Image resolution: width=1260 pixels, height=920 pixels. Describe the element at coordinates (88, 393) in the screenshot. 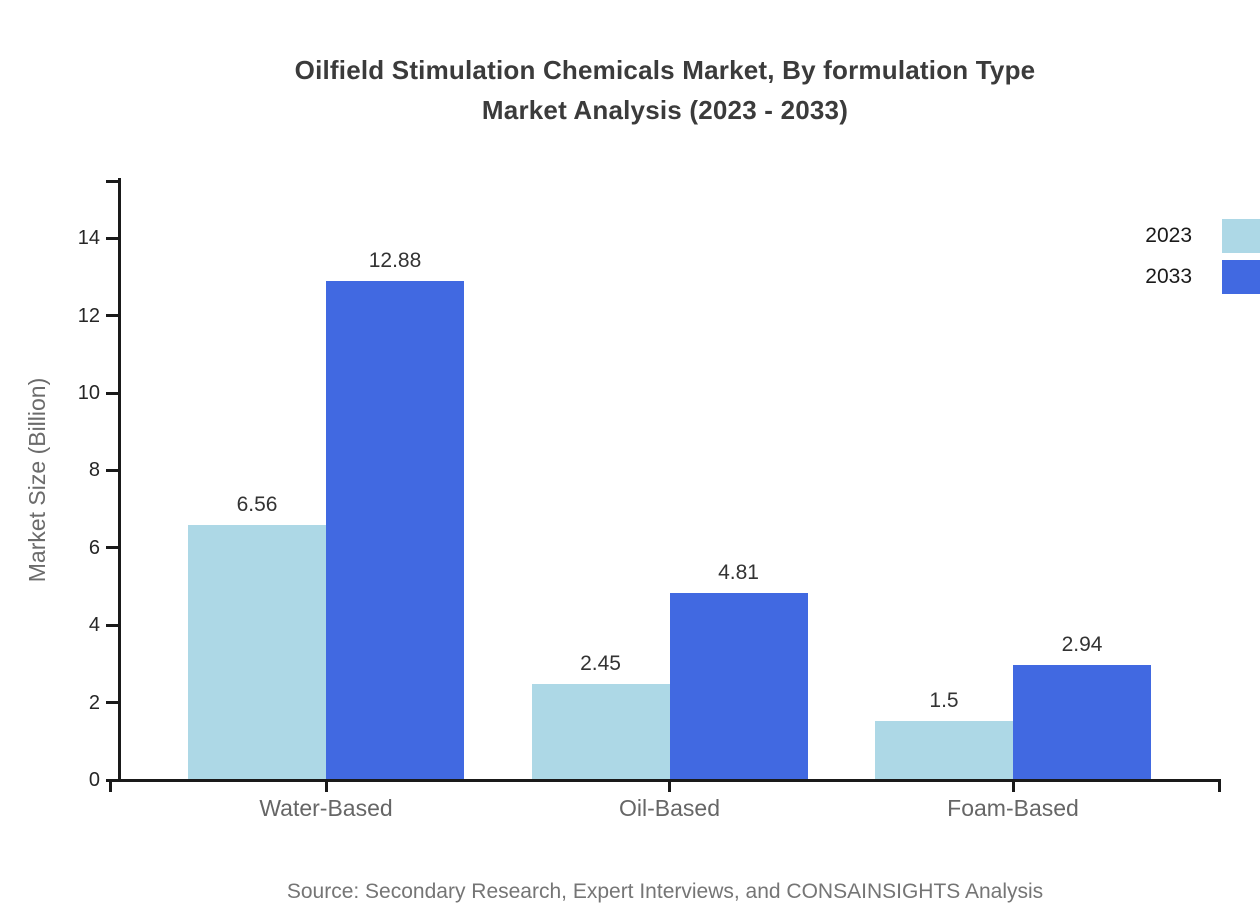

I see `y-axis-tick-label: 10` at that location.